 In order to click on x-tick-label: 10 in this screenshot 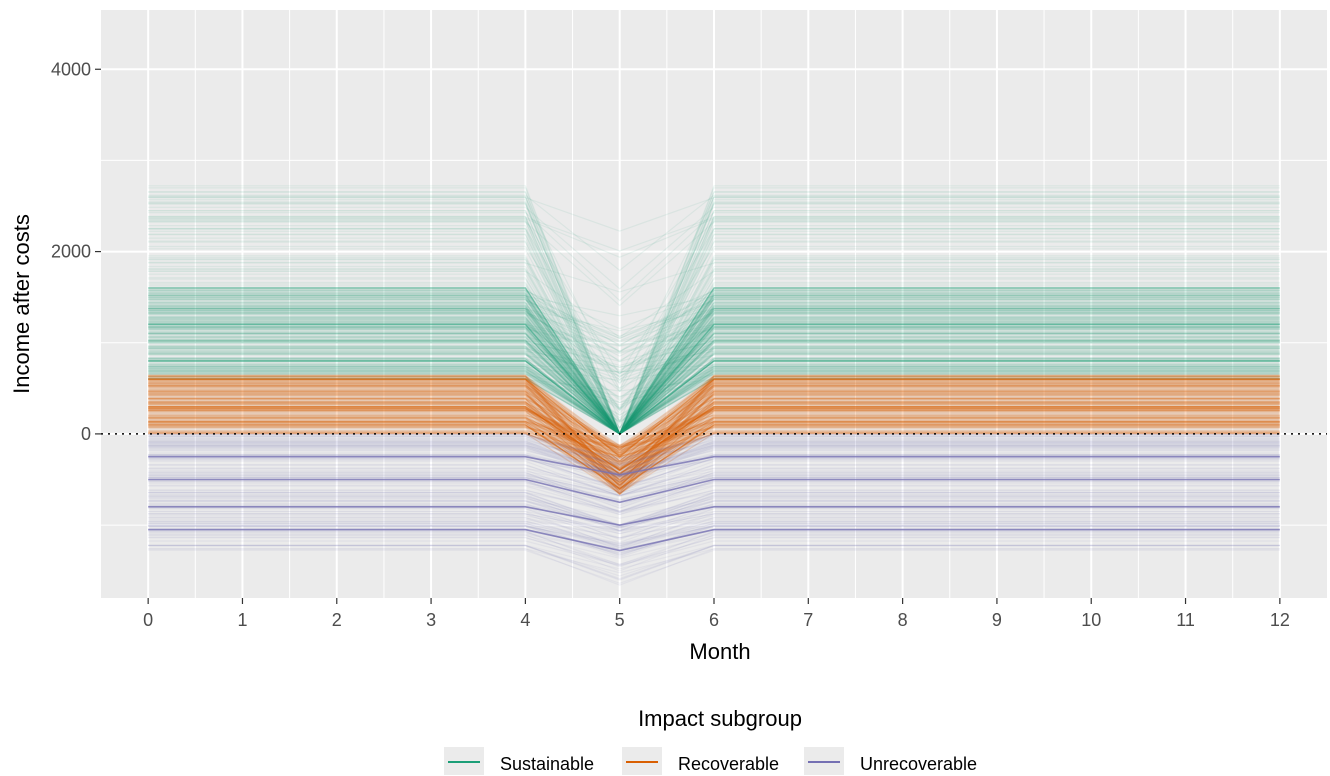, I will do `click(1091, 620)`.